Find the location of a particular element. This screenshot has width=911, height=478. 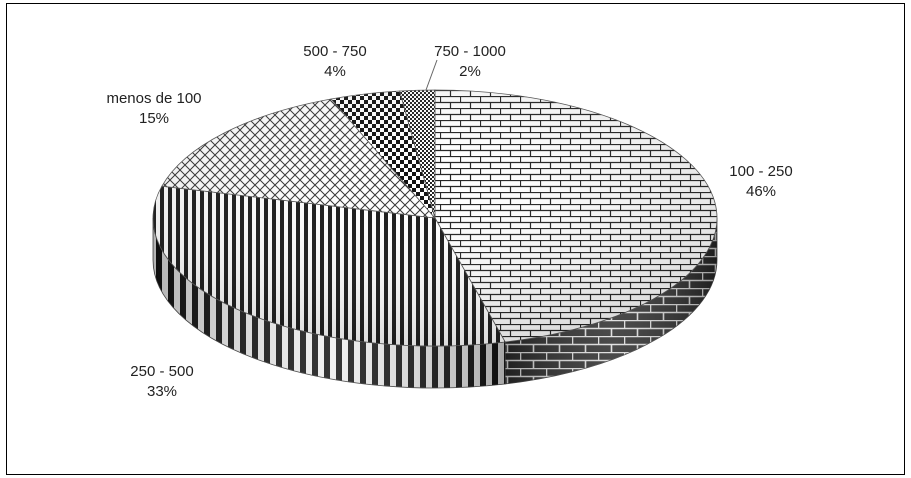

data-label-category: menos de 100 is located at coordinates (153, 98).